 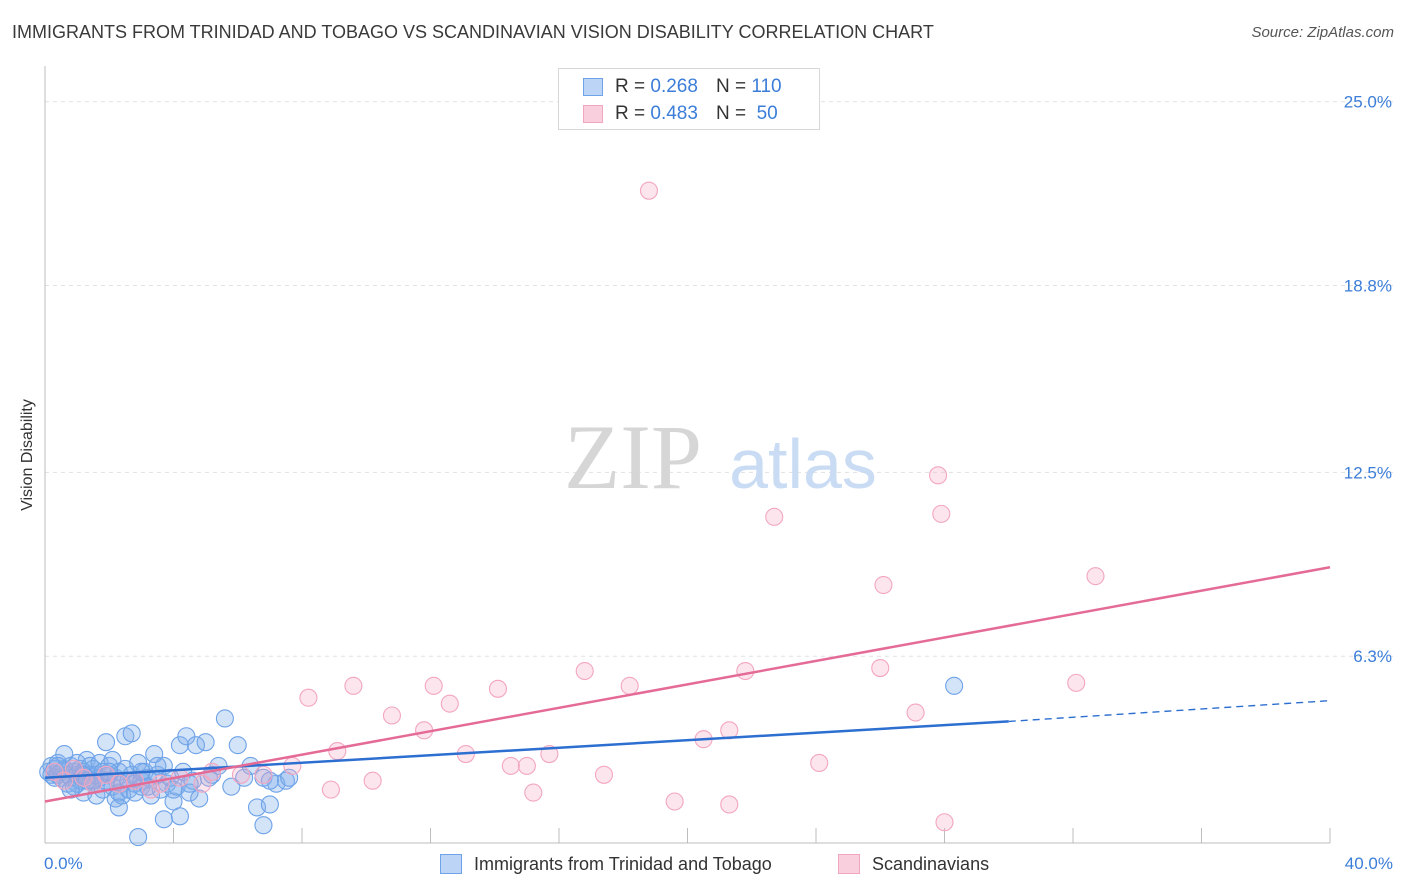 I want to click on legend-item-immigrants: Immigrants from Trinidad and Tobago, so click(x=606, y=864).